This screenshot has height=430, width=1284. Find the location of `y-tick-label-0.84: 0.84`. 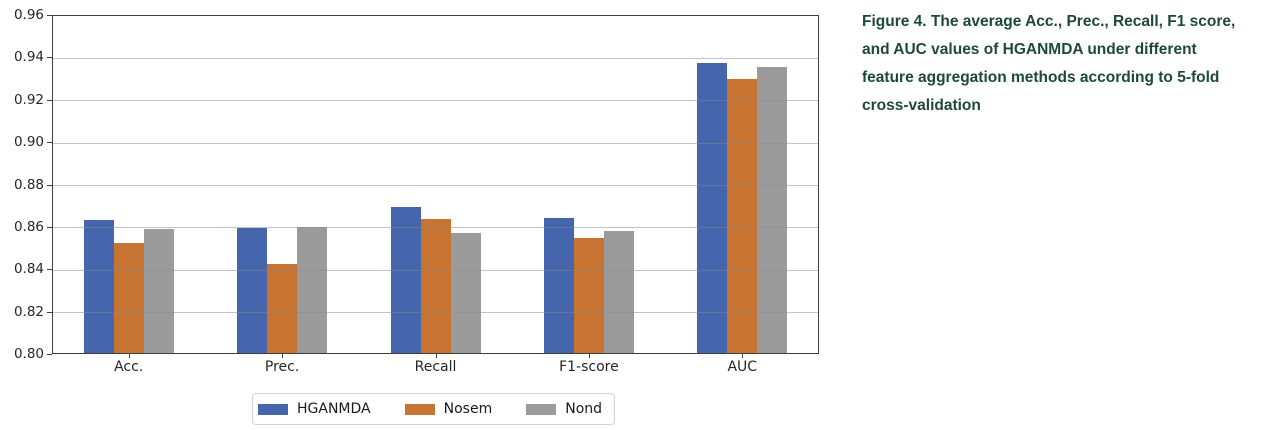

y-tick-label-0.84: 0.84 is located at coordinates (28, 269).